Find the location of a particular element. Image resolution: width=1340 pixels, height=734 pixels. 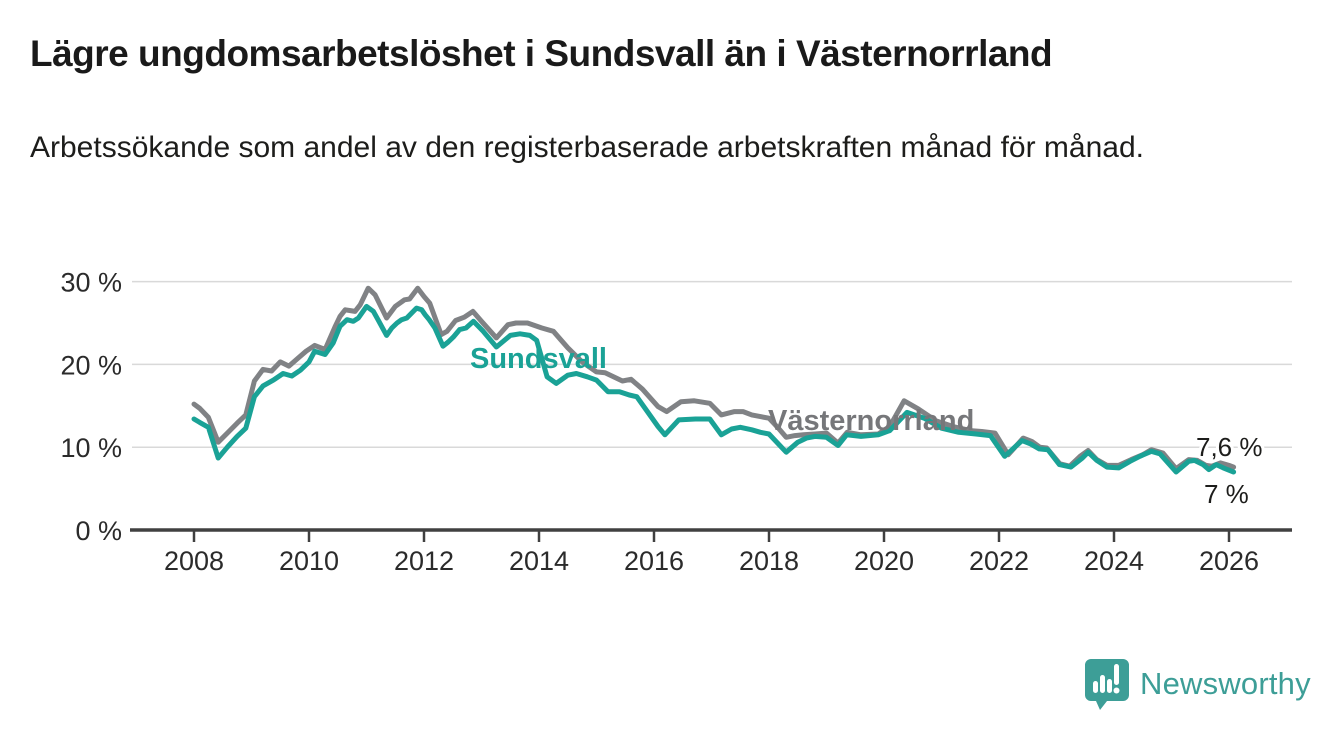

x-tick-label-2008: 2008 is located at coordinates (194, 561).